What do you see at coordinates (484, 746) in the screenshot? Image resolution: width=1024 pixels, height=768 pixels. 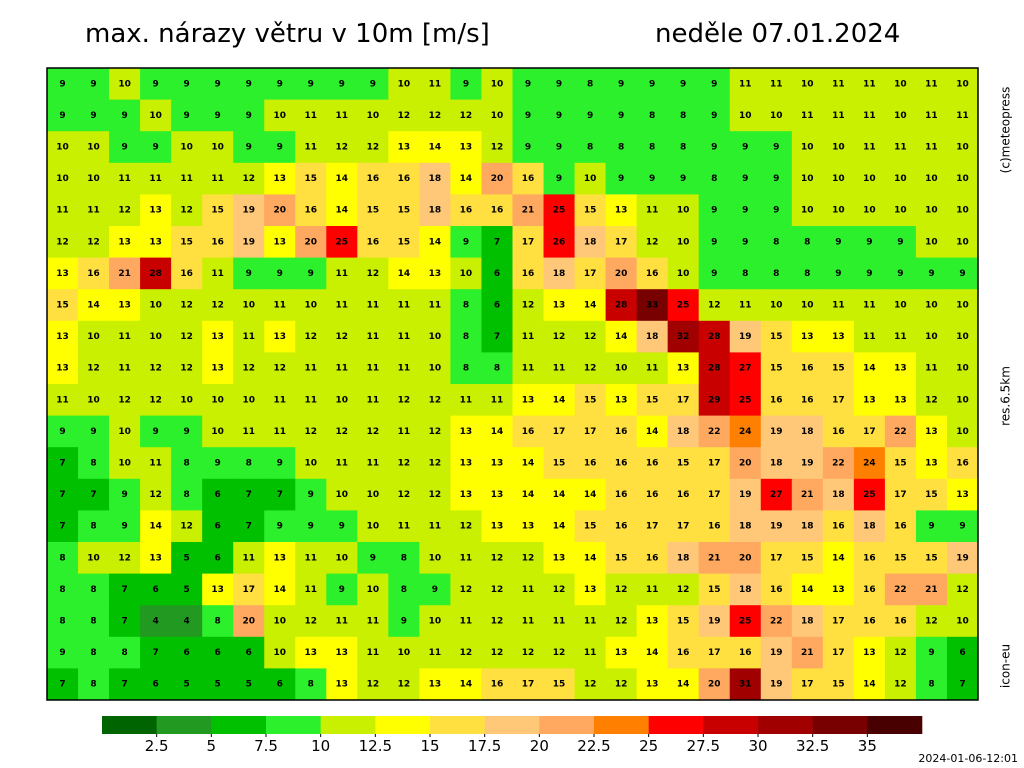 I see `legend-tick-label: 17.5` at bounding box center [484, 746].